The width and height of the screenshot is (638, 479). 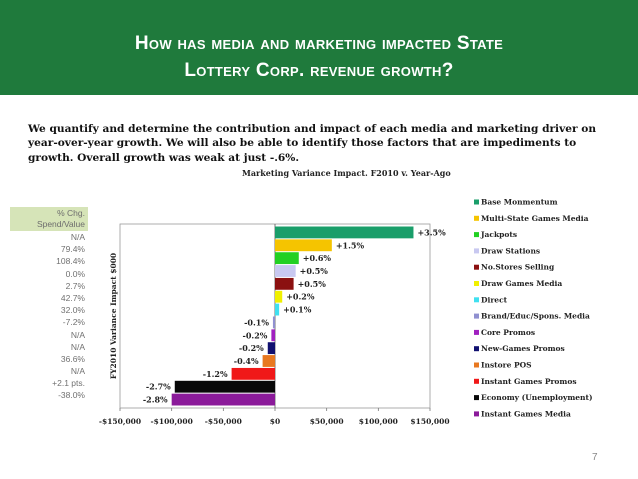 What do you see at coordinates (429, 421) in the screenshot?
I see `x-tick-label: $150,000` at bounding box center [429, 421].